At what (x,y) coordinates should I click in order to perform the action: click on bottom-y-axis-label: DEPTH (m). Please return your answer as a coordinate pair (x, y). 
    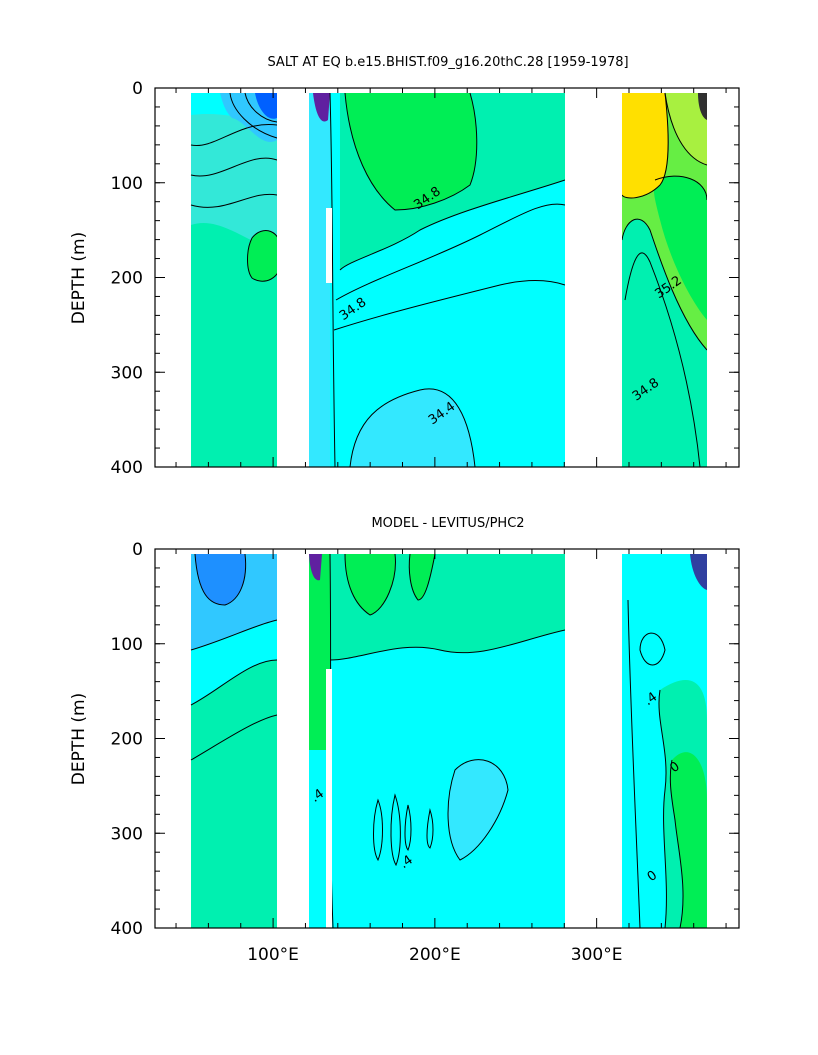
    Looking at the image, I should click on (79, 739).